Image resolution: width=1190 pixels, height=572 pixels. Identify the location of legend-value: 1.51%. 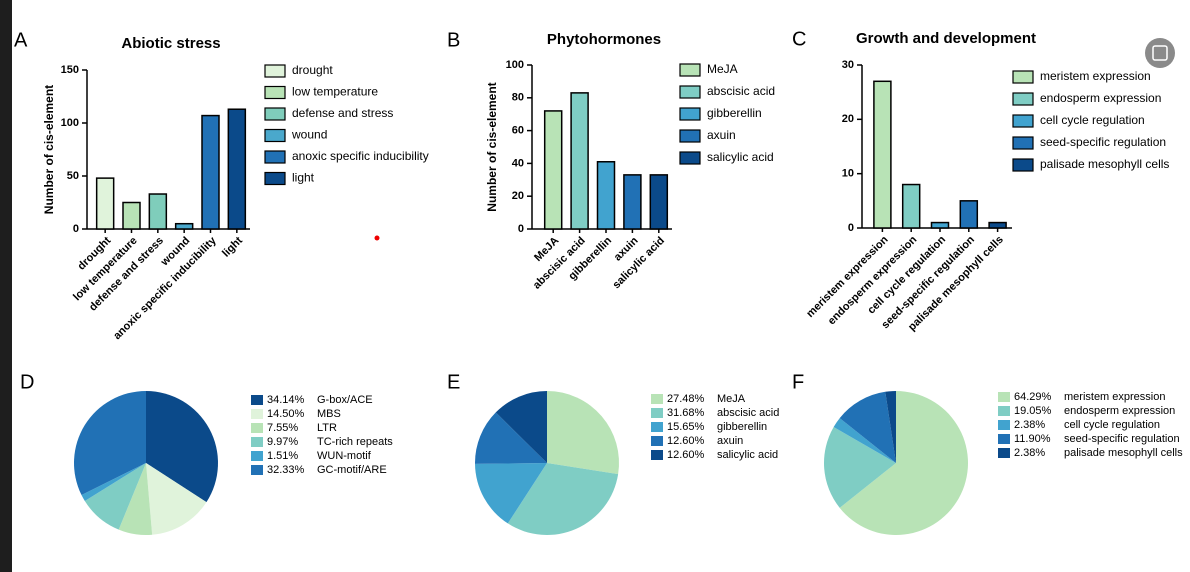
(282, 456).